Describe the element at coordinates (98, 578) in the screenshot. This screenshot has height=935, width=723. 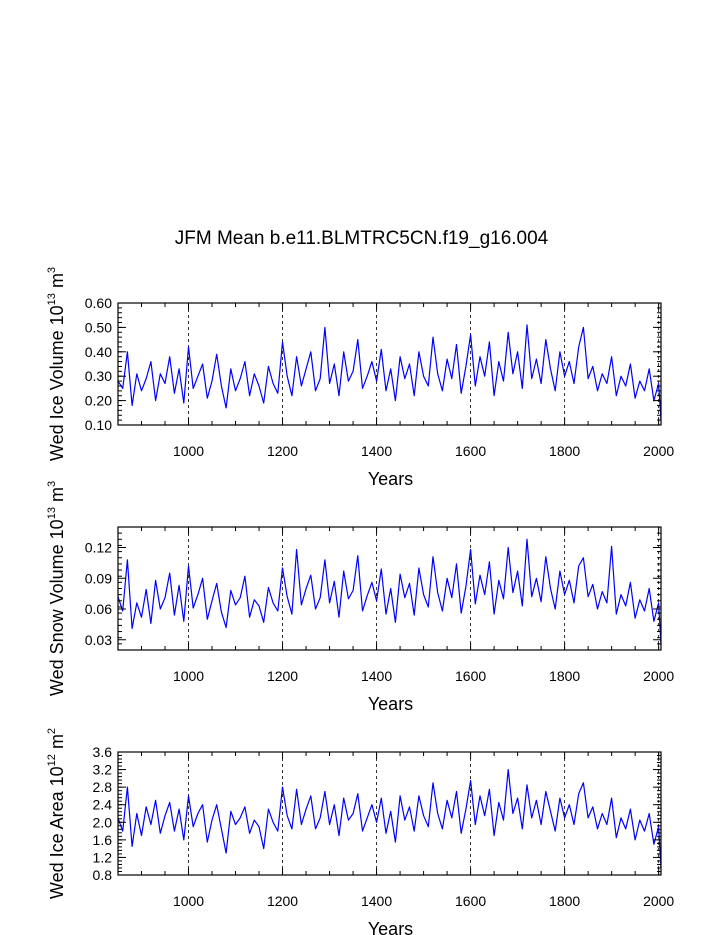
I see `y-tick-label: 0.09` at that location.